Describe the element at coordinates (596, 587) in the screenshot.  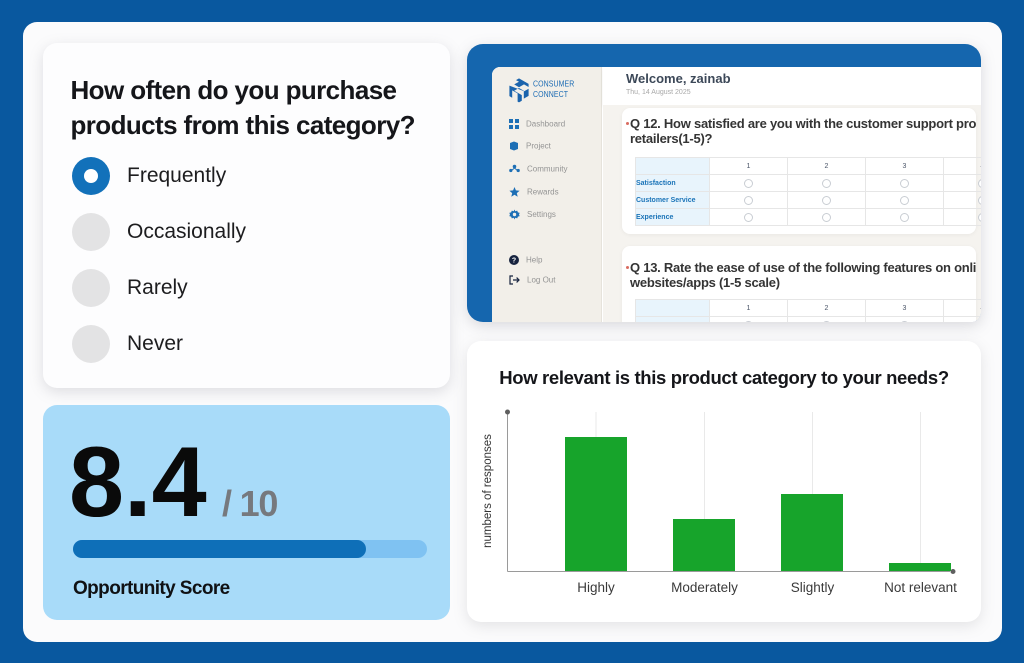
I see `svg-text: Highly` at that location.